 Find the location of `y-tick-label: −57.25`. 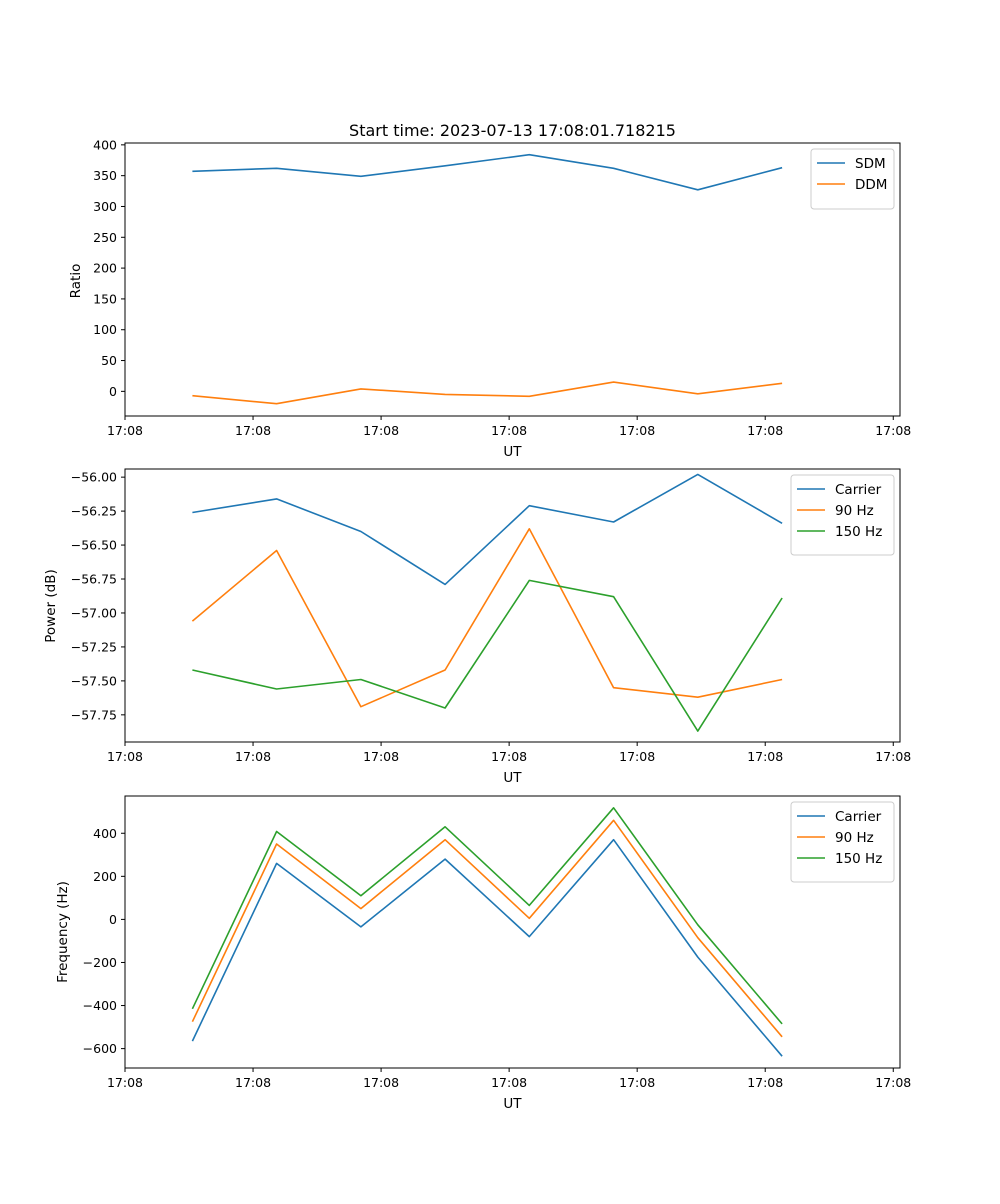

y-tick-label: −57.25 is located at coordinates (94, 646).